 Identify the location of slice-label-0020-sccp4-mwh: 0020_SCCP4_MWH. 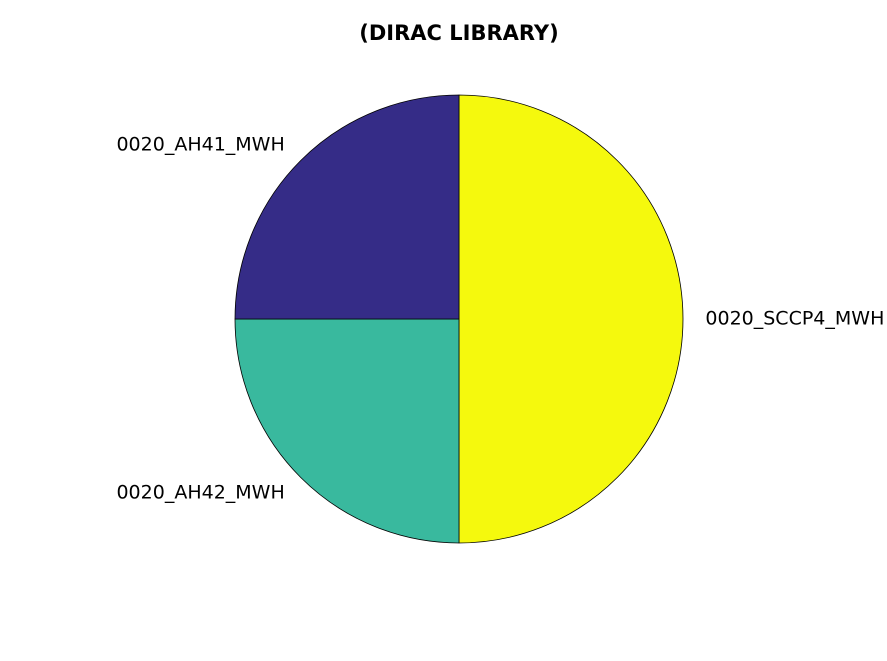
(794, 319).